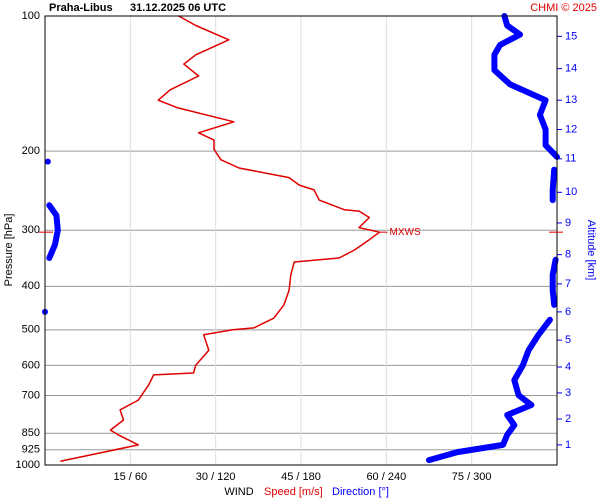 Image resolution: width=600 pixels, height=500 pixels. I want to click on y-tick-label: 400, so click(31, 286).